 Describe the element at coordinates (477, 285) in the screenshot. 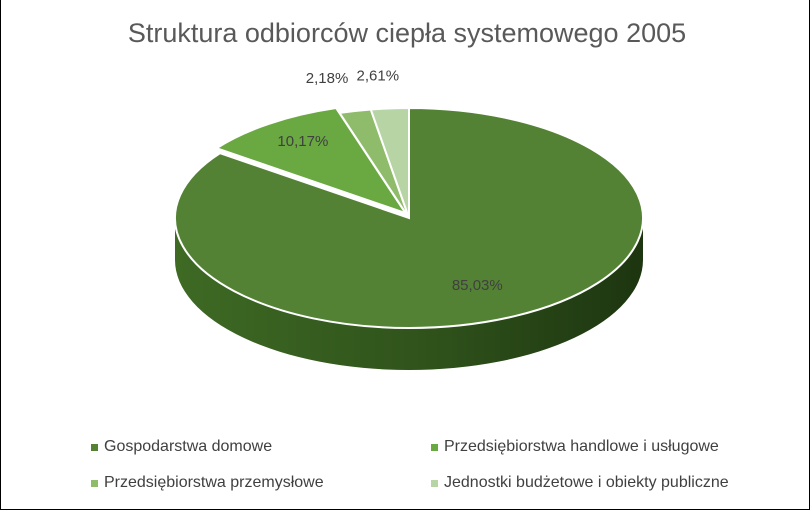

I see `data-label: 85,03%` at that location.